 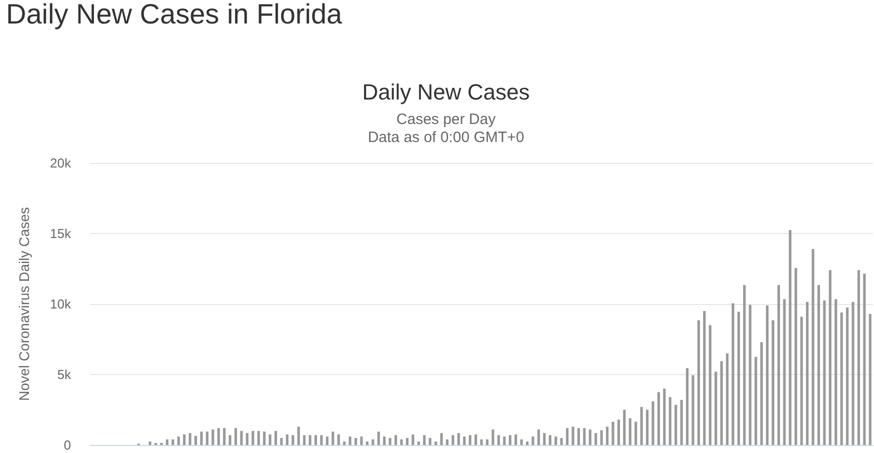 What do you see at coordinates (67, 445) in the screenshot?
I see `y-tick-label: 0` at bounding box center [67, 445].